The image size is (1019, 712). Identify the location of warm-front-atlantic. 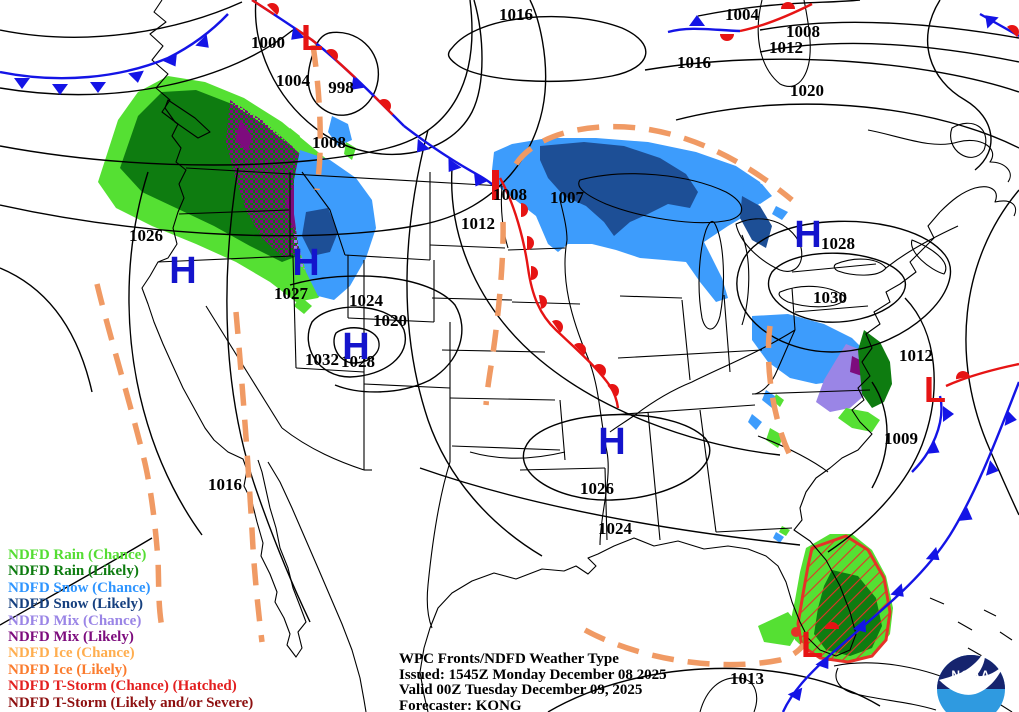
(982, 375).